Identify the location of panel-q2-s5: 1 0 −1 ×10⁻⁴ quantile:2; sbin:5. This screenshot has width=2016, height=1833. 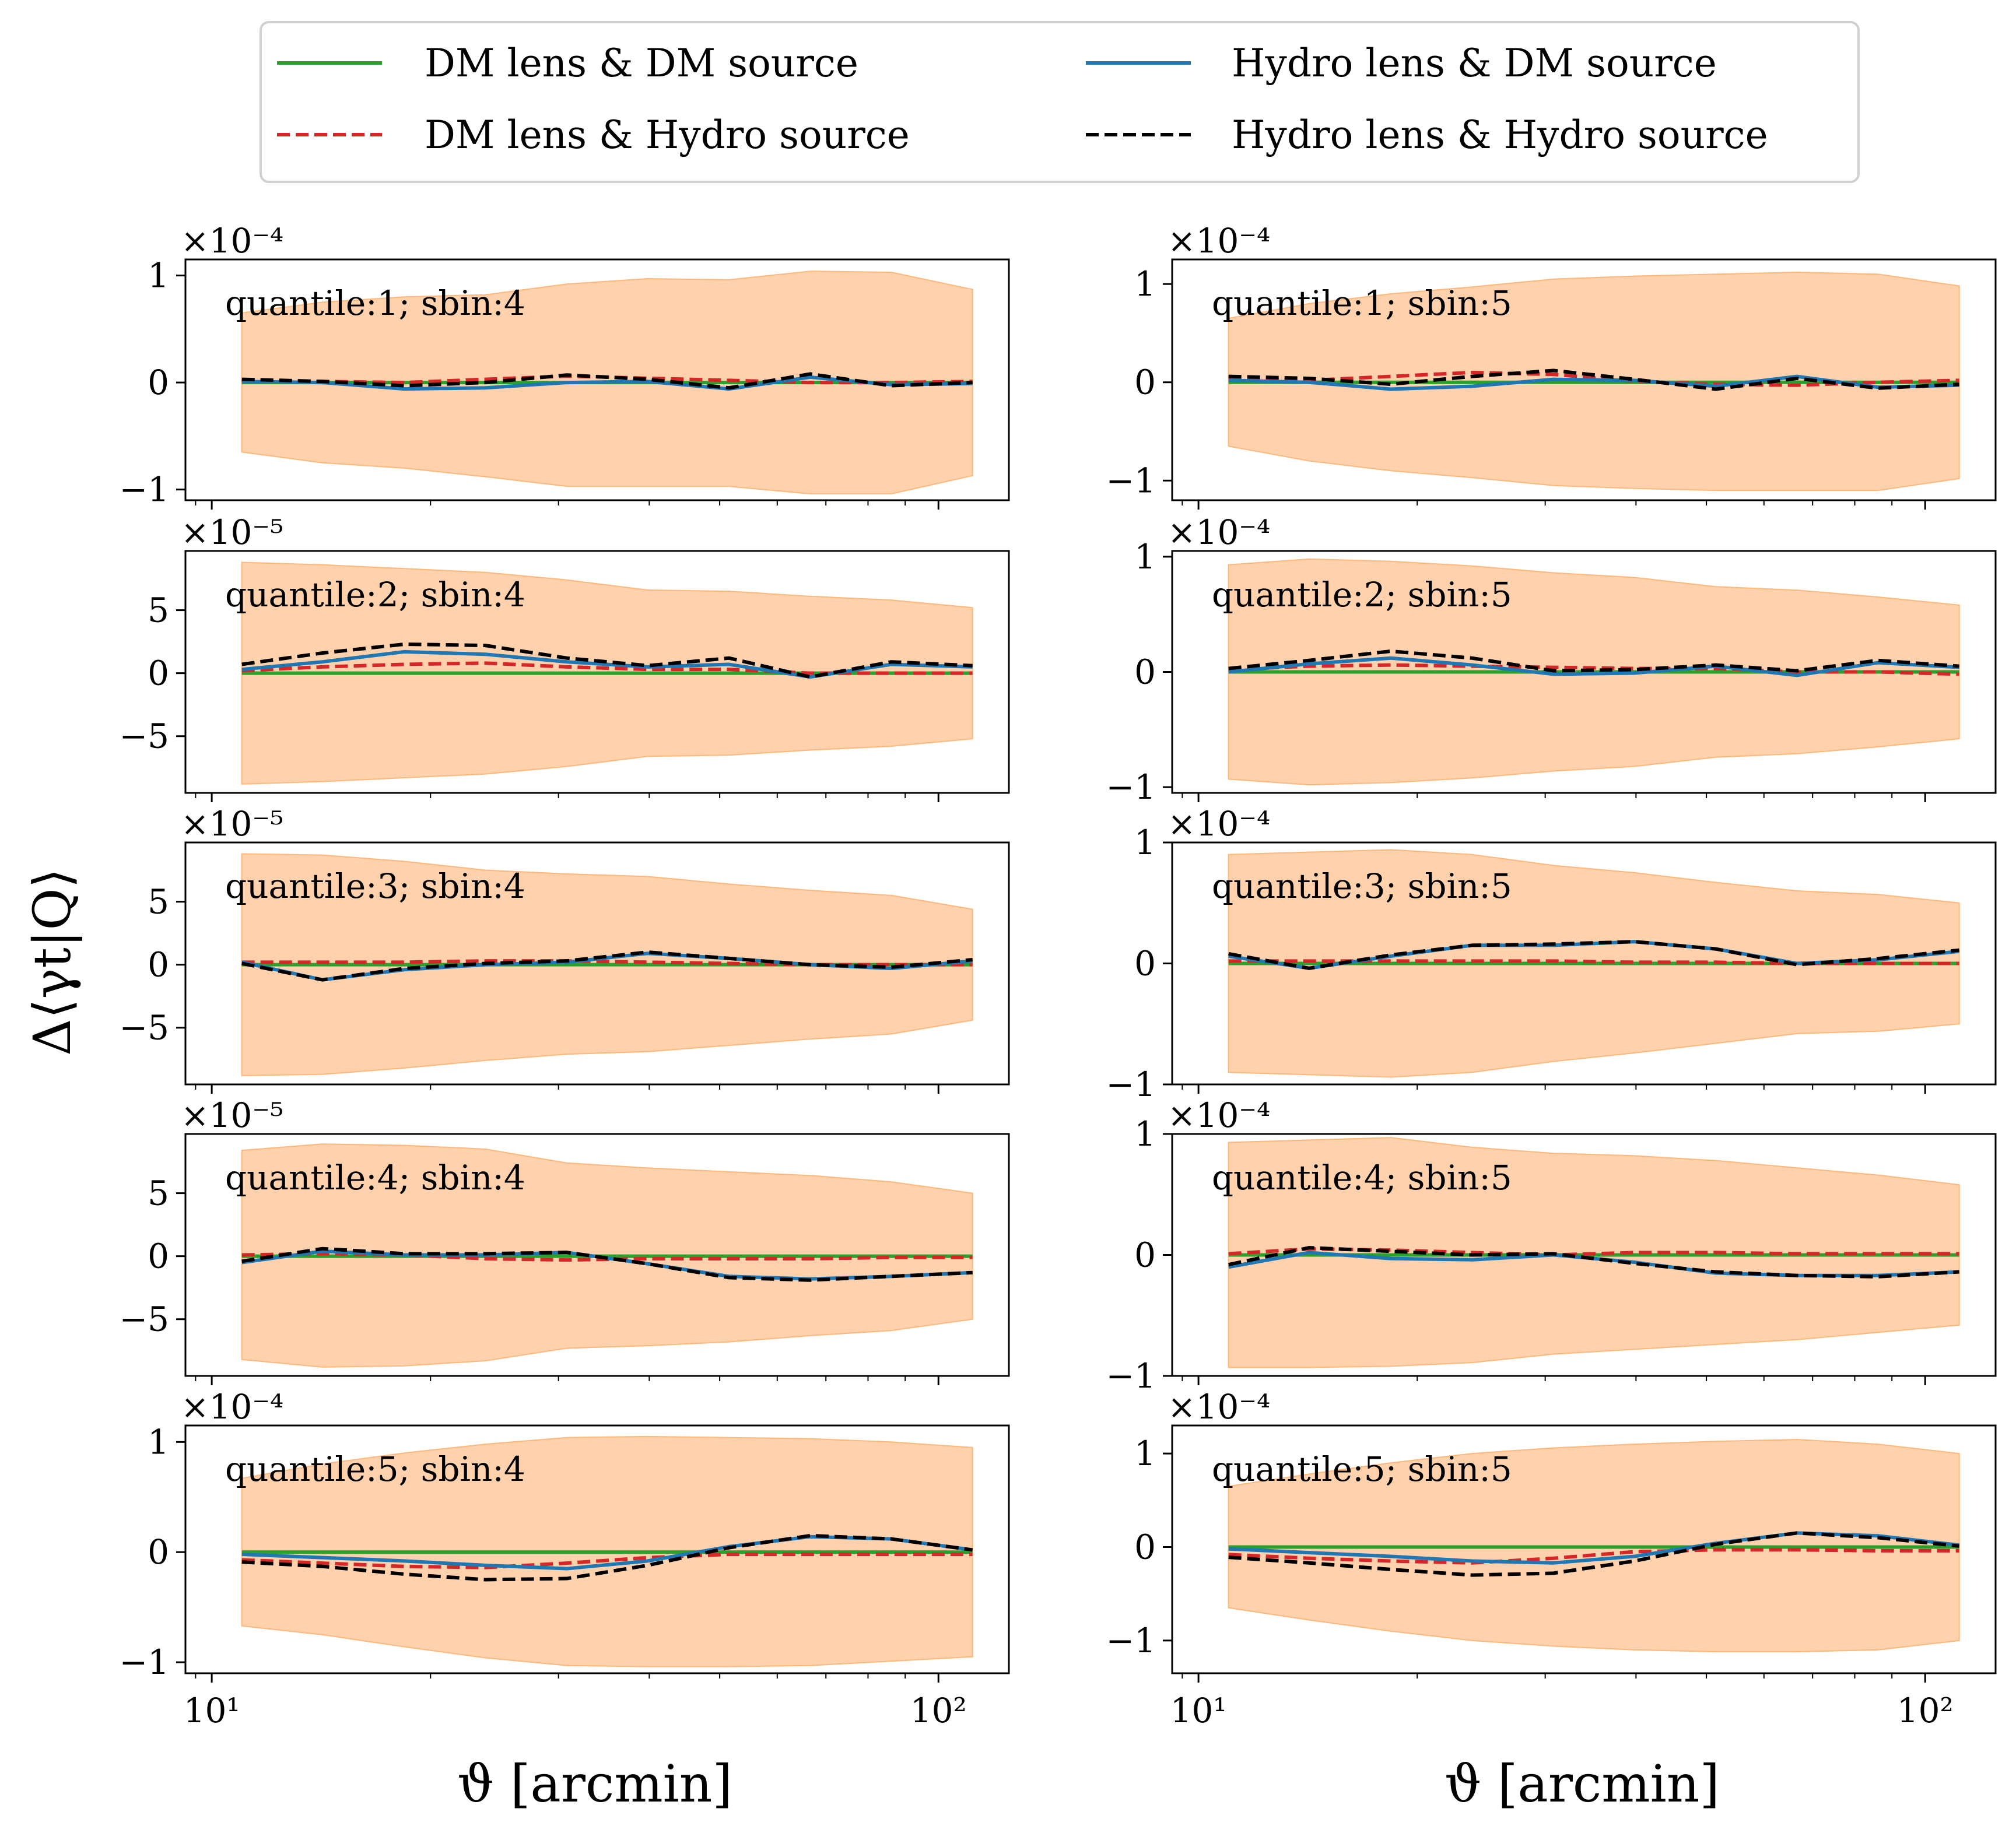
(1551, 659).